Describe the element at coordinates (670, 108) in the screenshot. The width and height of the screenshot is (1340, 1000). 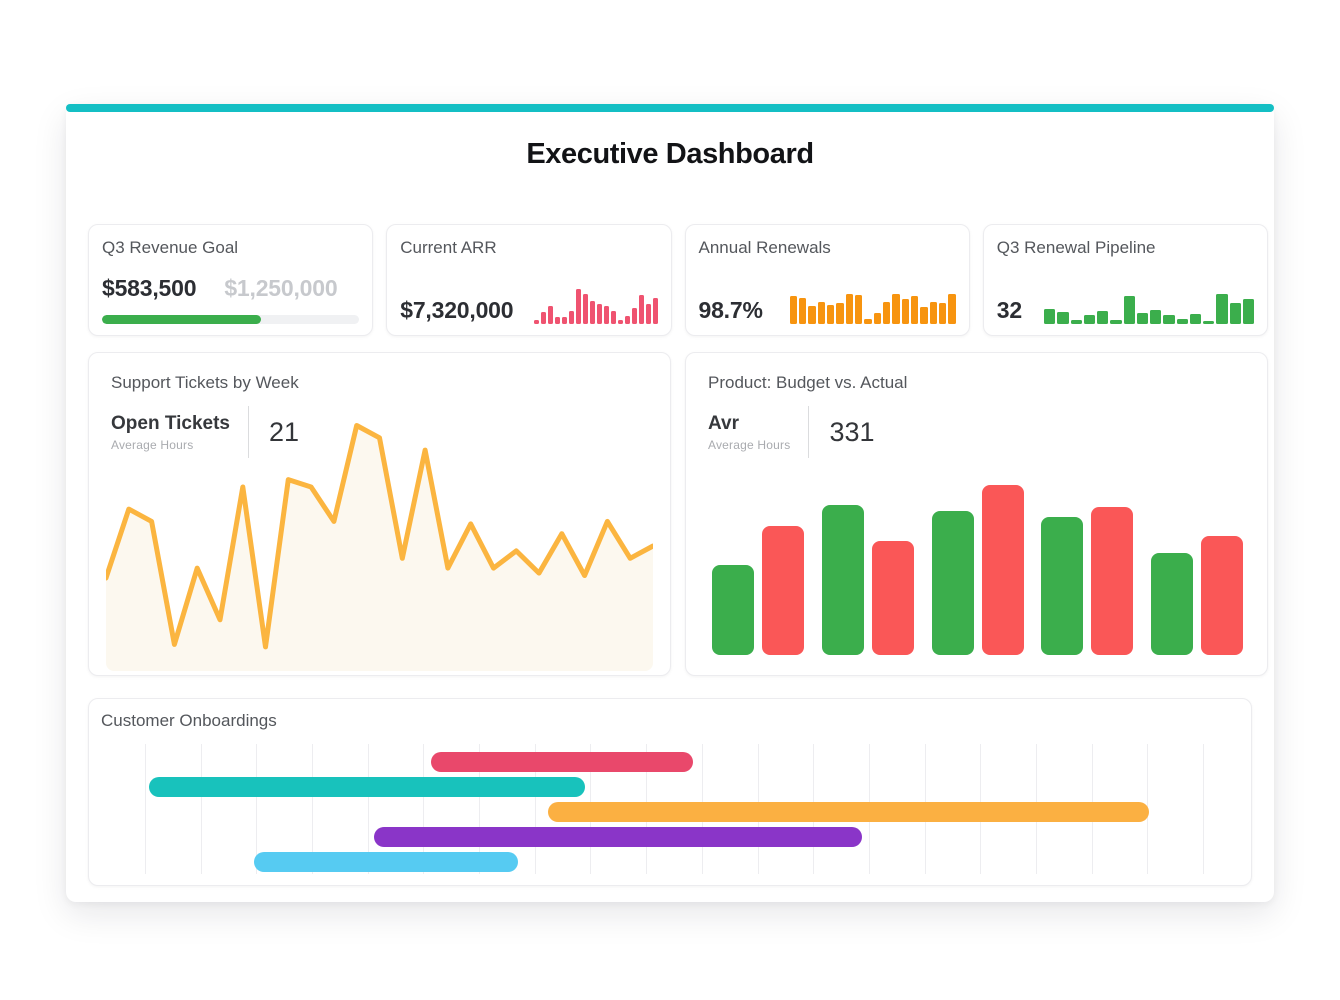
I see `accent-bar` at that location.